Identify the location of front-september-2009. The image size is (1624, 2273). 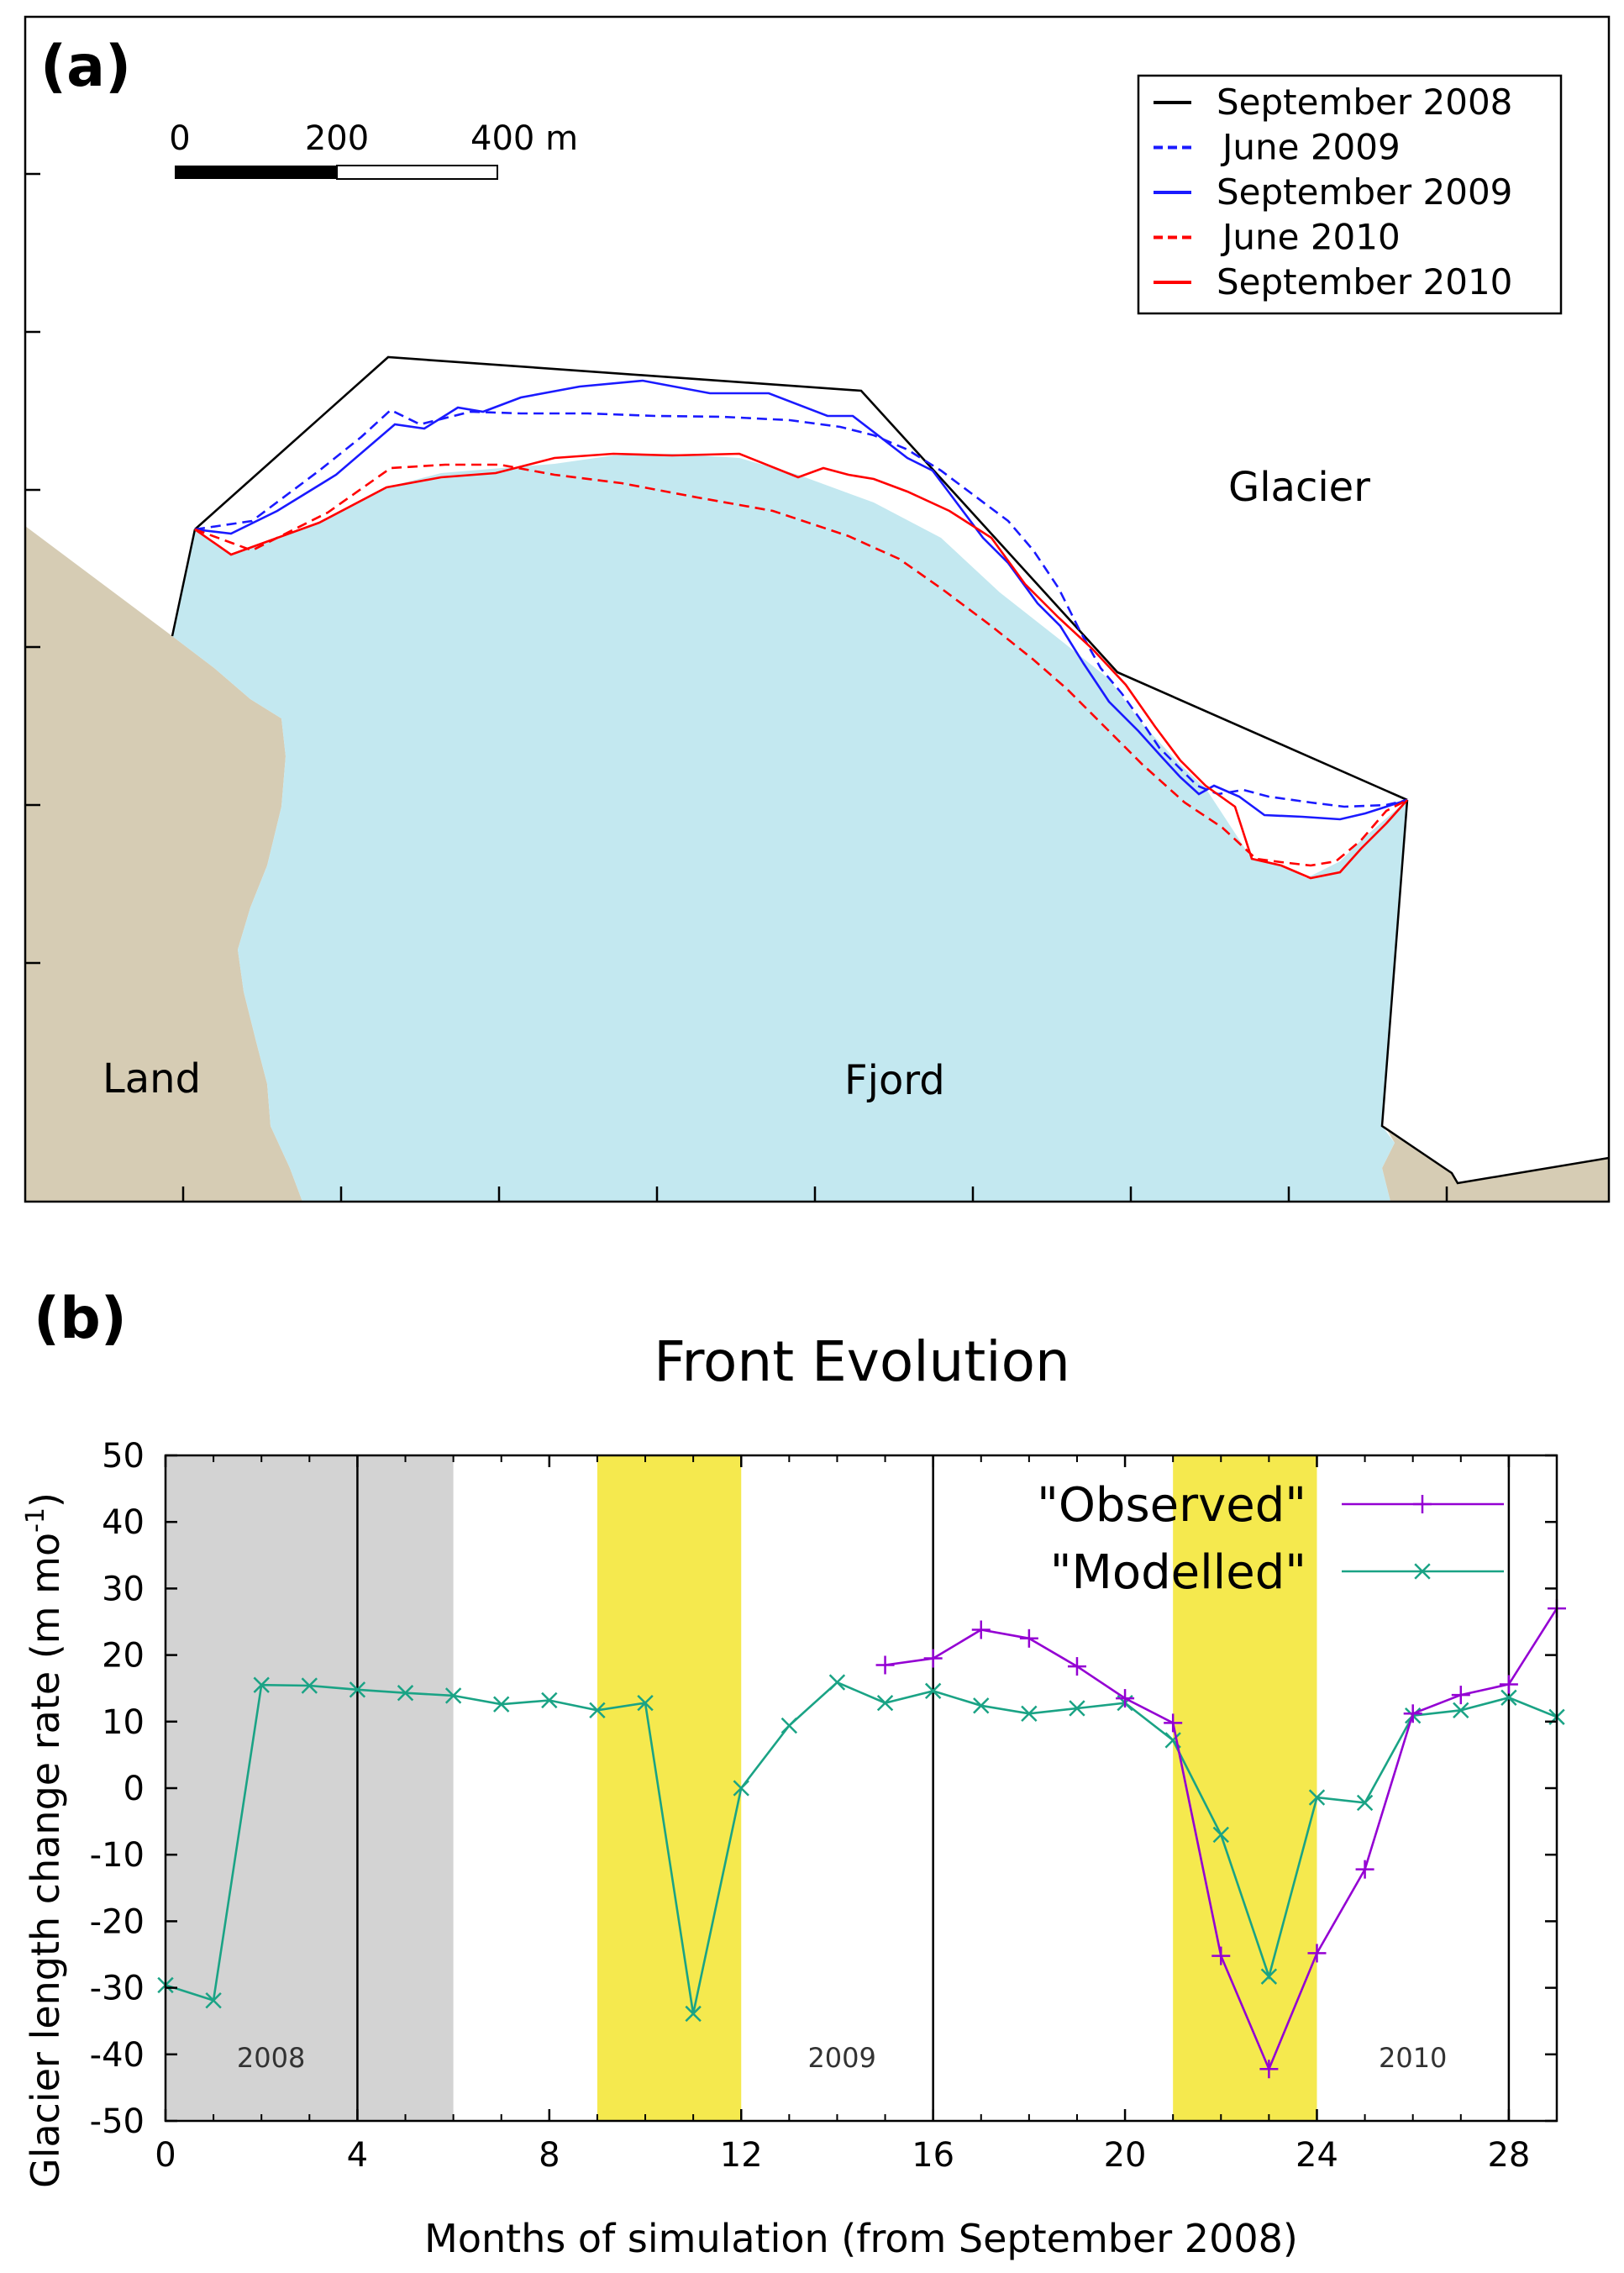
(801, 600).